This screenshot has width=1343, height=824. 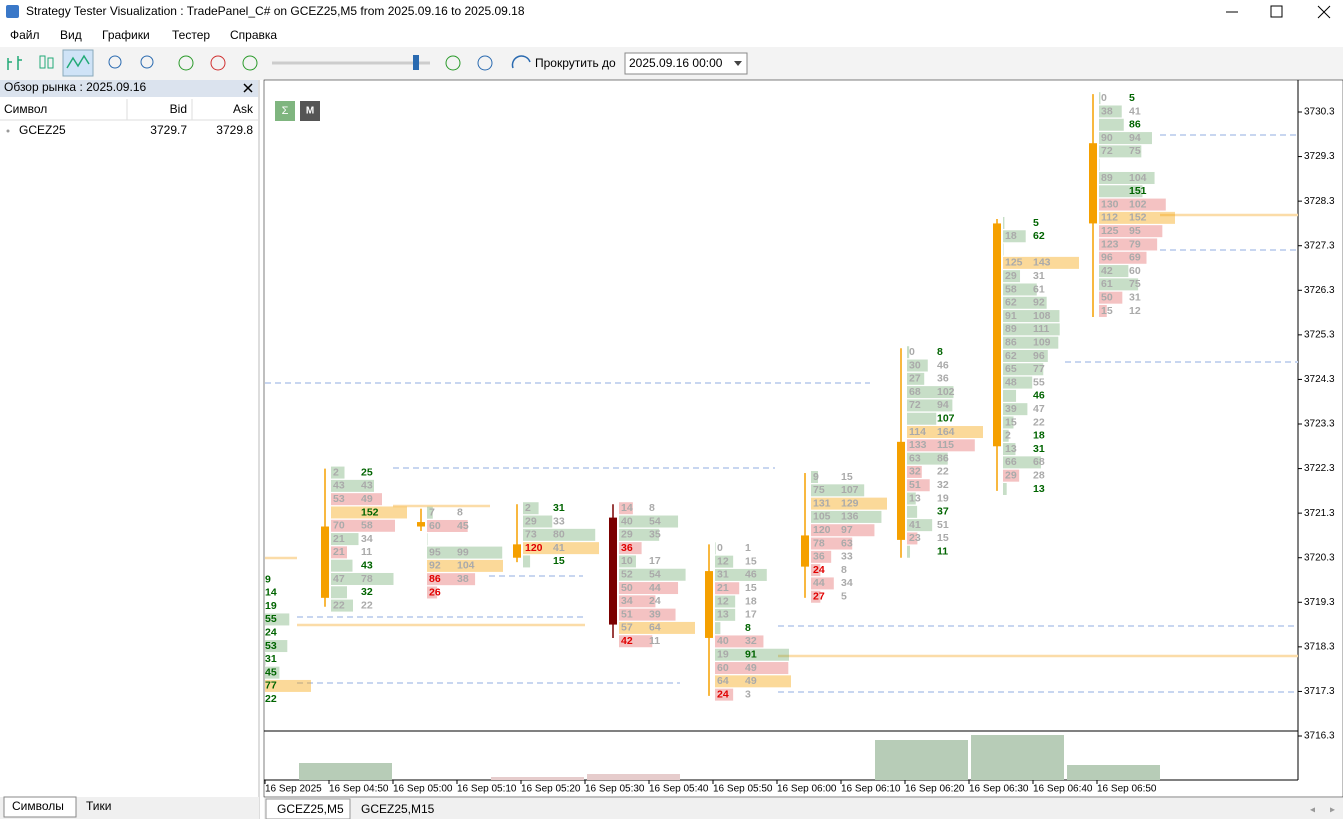 I want to click on sum-label: Σ, so click(x=285, y=111).